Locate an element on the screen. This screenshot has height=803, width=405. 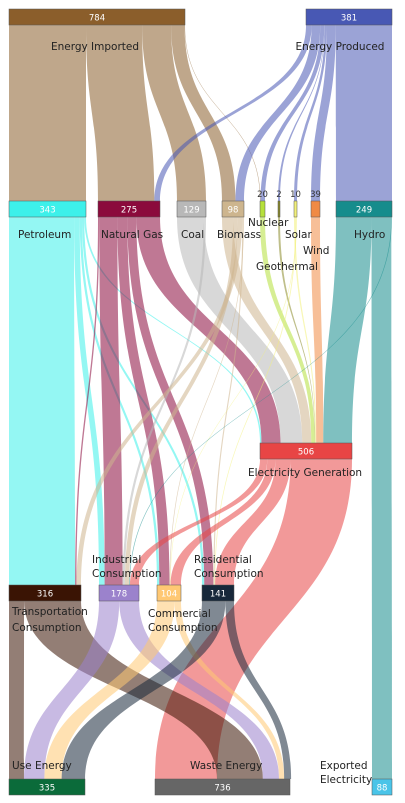
flow-residential-to-useenergy is located at coordinates (143, 690).